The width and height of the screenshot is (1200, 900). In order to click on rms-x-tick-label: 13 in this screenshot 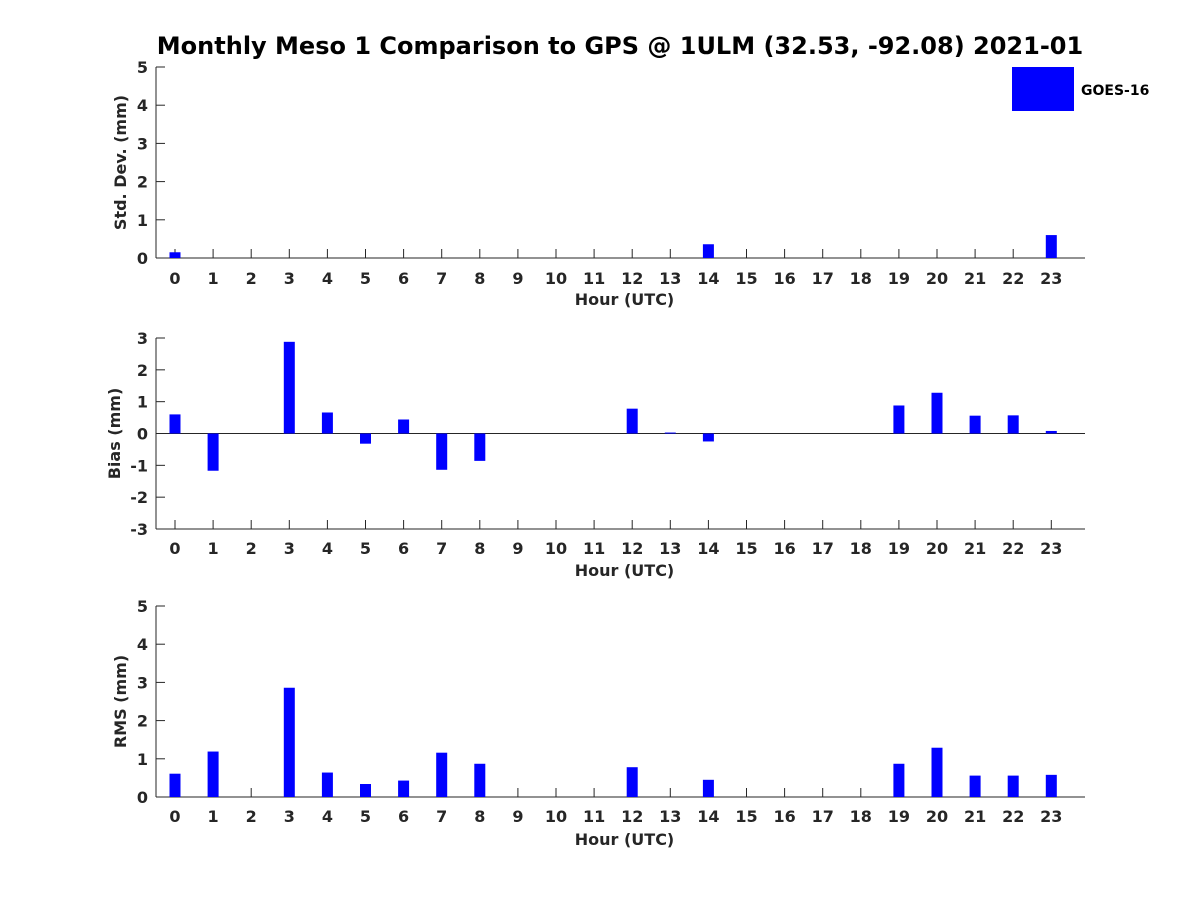, I will do `click(670, 816)`.